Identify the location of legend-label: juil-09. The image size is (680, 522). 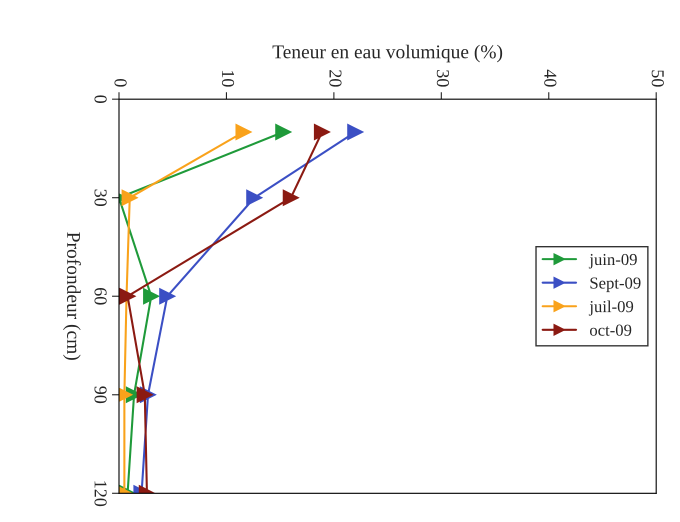
(611, 308).